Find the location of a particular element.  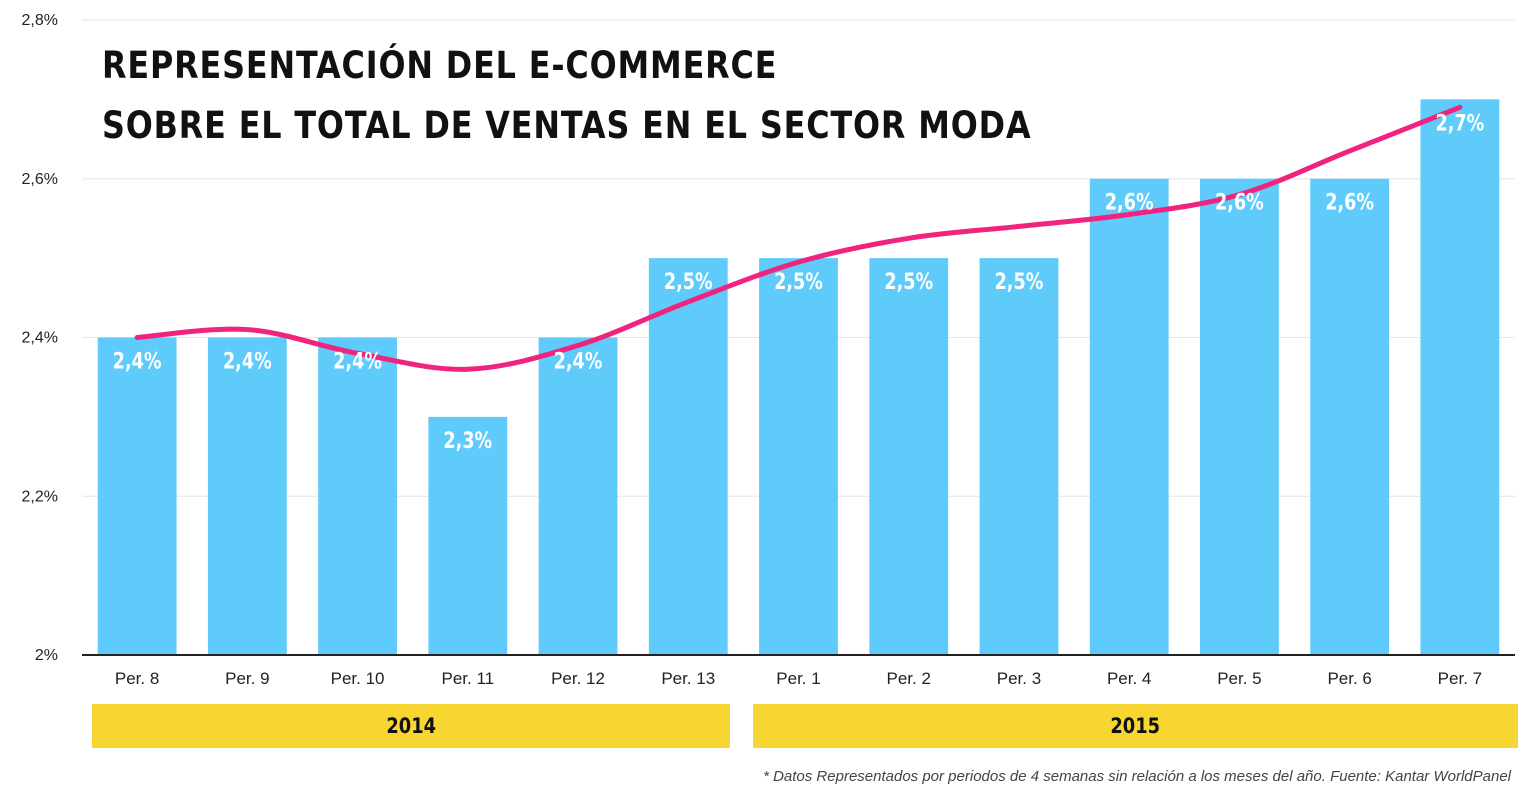

data-label: 2,7% is located at coordinates (1459, 122).